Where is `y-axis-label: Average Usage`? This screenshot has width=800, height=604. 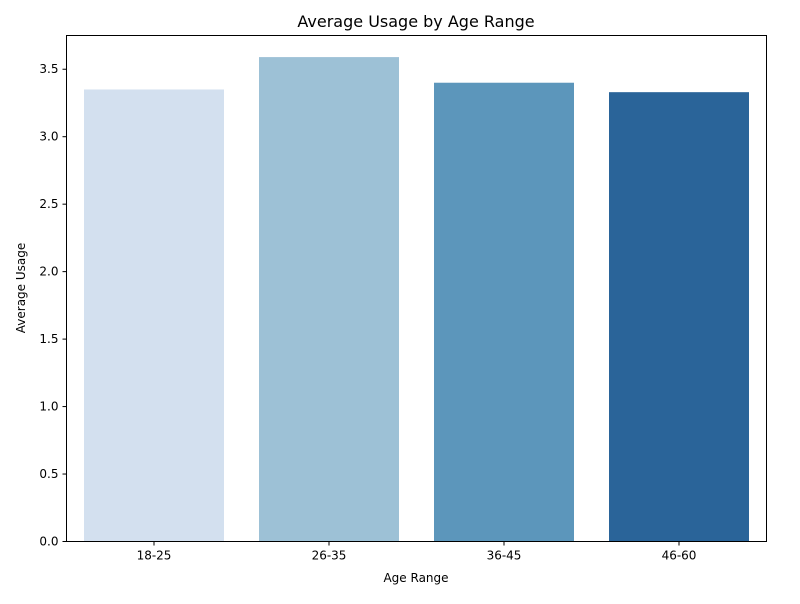 y-axis-label: Average Usage is located at coordinates (21, 288).